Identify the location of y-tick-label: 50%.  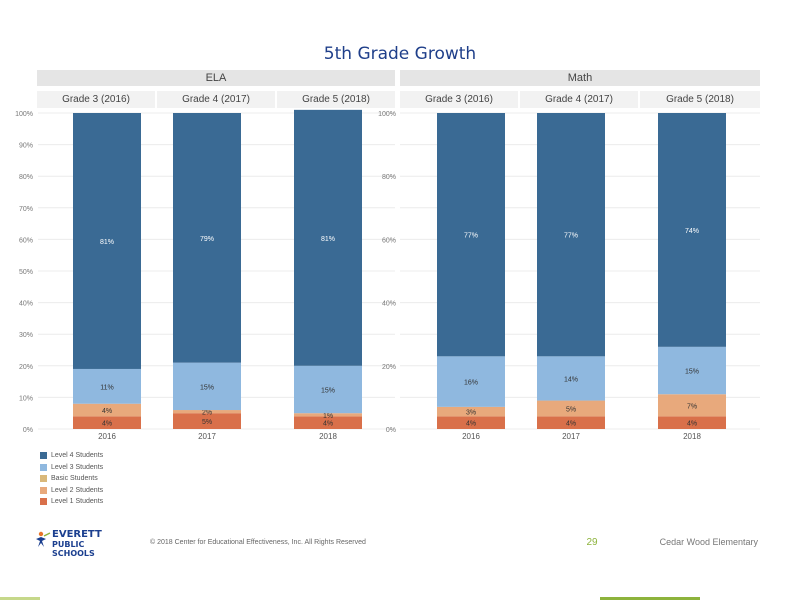
(26, 272).